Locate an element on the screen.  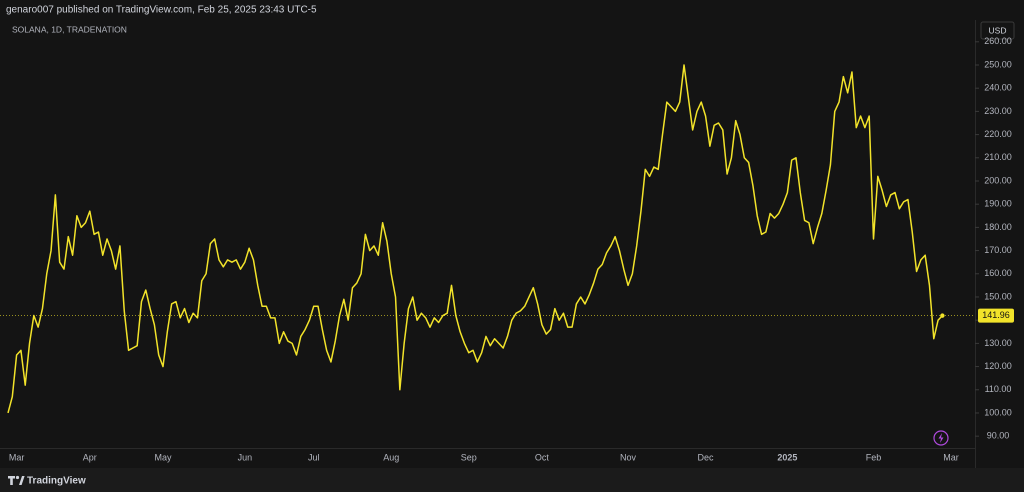
currency: USD is located at coordinates (998, 30).